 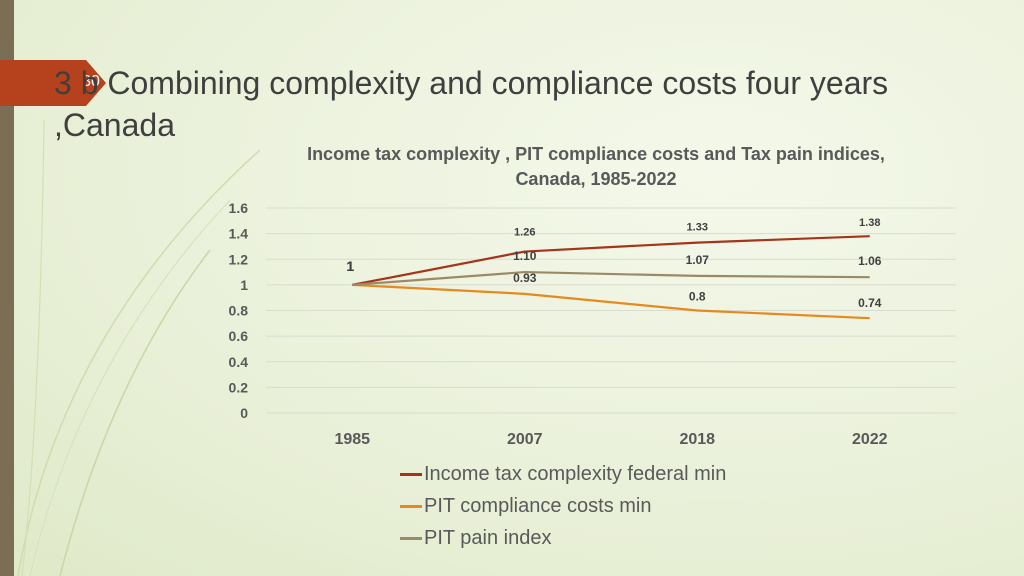 I want to click on y-tick-label: 1, so click(x=244, y=285).